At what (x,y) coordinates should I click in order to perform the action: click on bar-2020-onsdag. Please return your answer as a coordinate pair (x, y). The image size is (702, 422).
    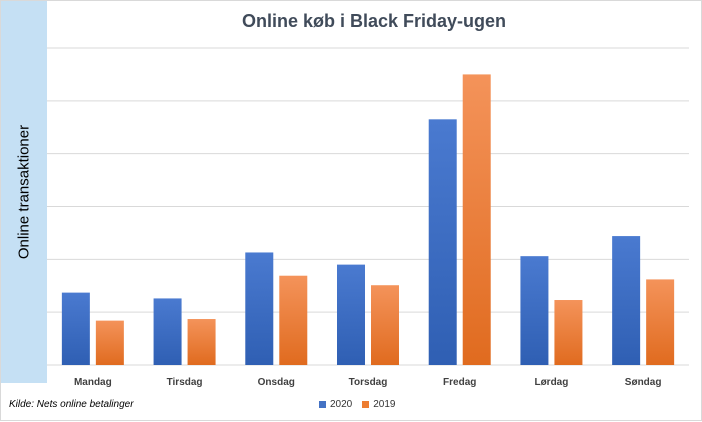
    Looking at the image, I should click on (259, 308).